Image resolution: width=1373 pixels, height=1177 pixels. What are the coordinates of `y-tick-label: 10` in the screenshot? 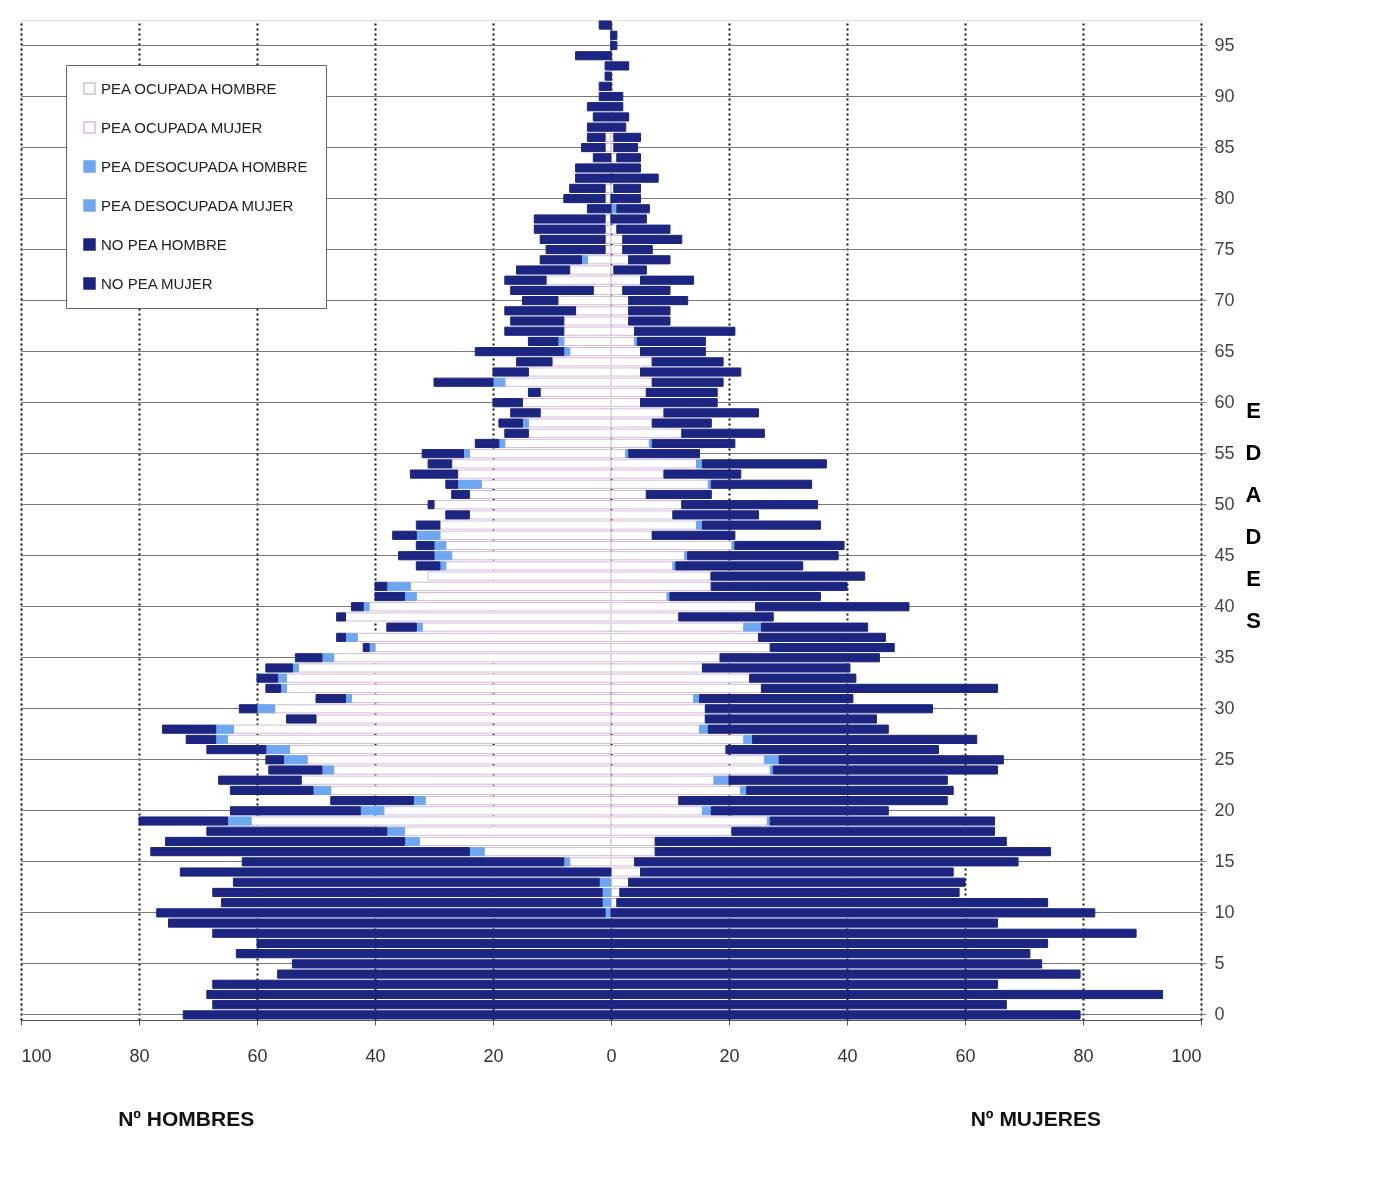 It's located at (1224, 911).